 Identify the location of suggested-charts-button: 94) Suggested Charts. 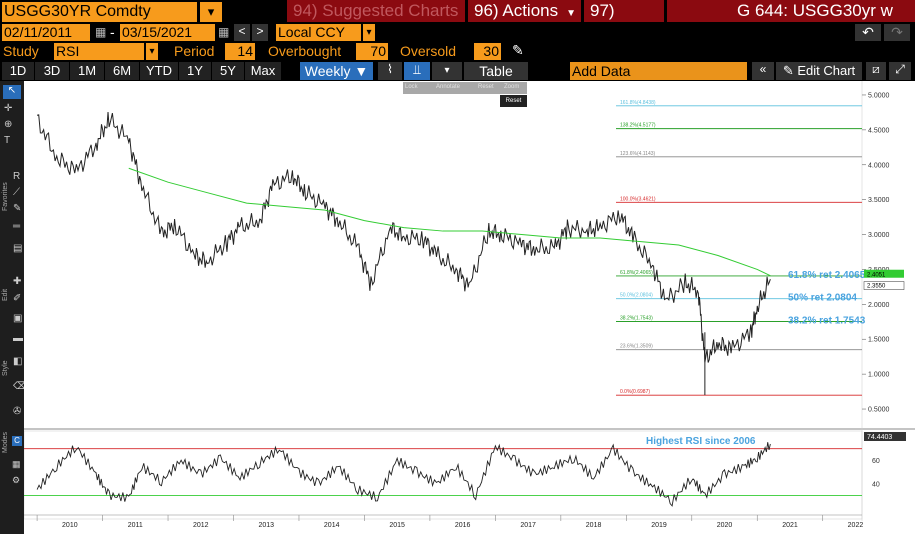
(376, 11).